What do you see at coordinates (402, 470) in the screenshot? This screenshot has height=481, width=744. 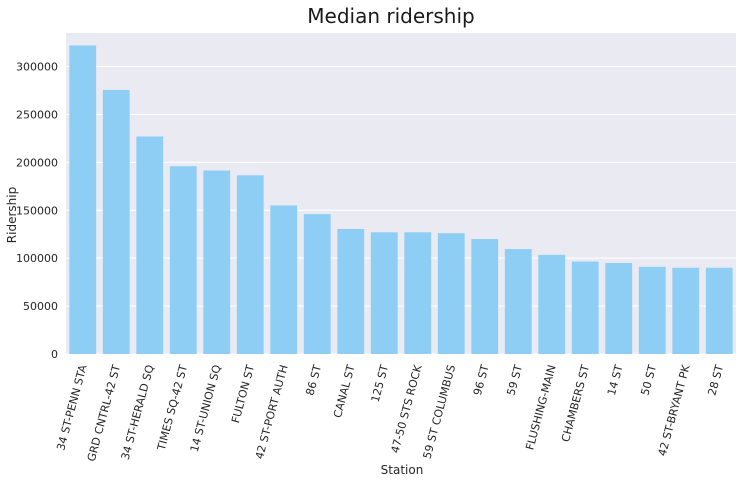 I see `x-axis-label: Station` at bounding box center [402, 470].